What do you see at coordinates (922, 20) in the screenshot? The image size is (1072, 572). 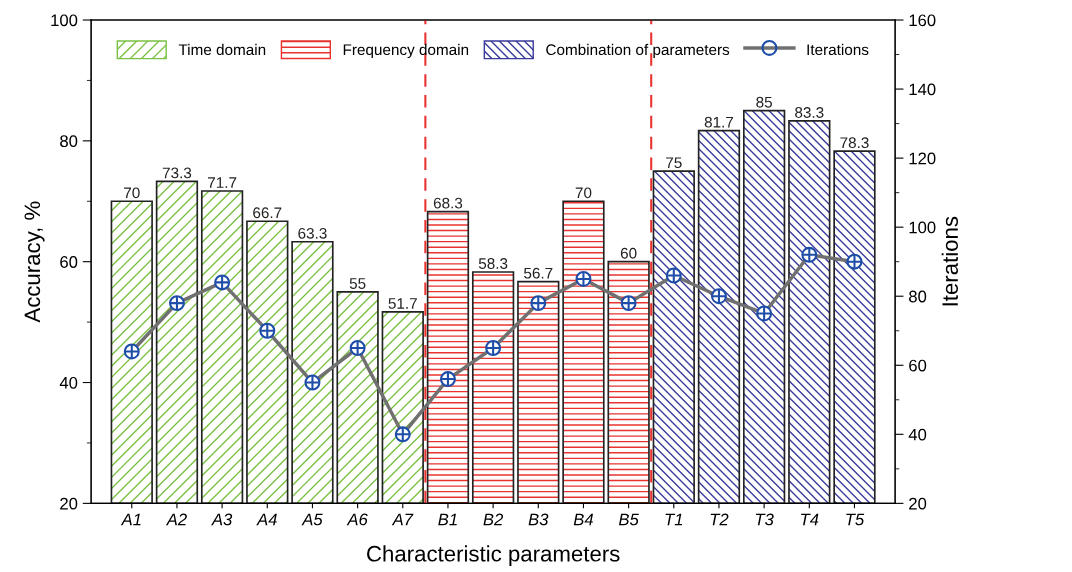 I see `y2-tick-label: 160` at bounding box center [922, 20].